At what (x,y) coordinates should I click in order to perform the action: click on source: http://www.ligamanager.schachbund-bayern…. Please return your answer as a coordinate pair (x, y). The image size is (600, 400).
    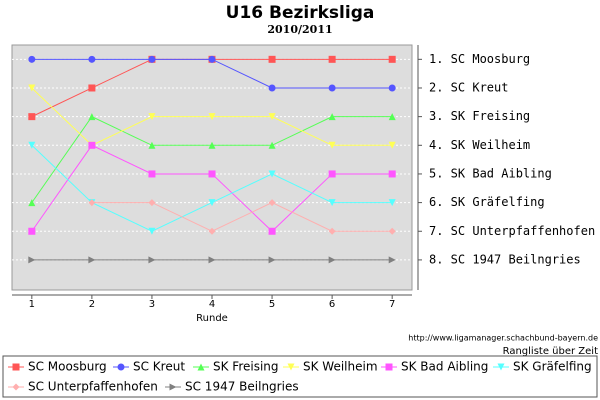
    Looking at the image, I should click on (503, 338).